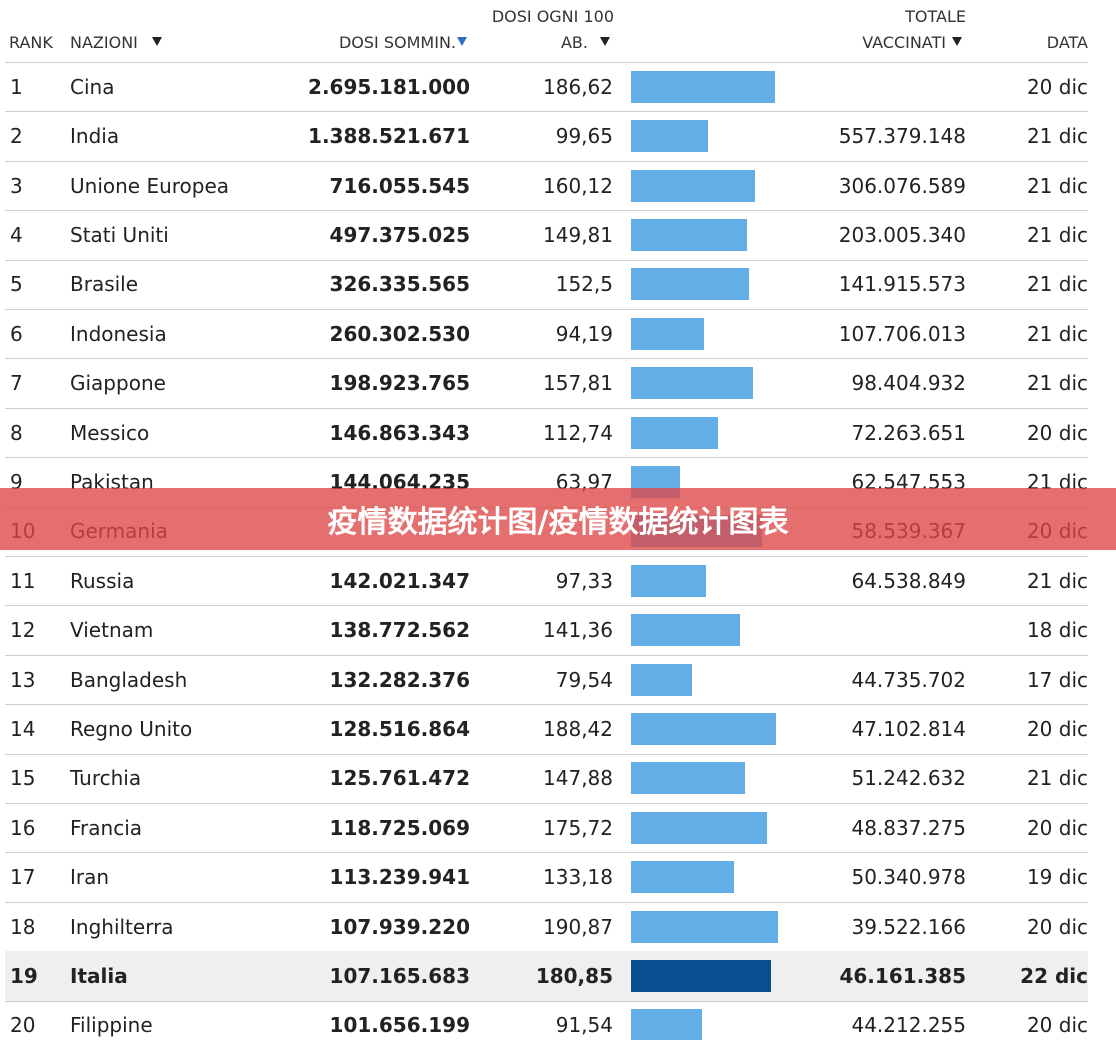 The width and height of the screenshot is (1116, 1040). What do you see at coordinates (399, 778) in the screenshot?
I see `doses: 125.761.472` at bounding box center [399, 778].